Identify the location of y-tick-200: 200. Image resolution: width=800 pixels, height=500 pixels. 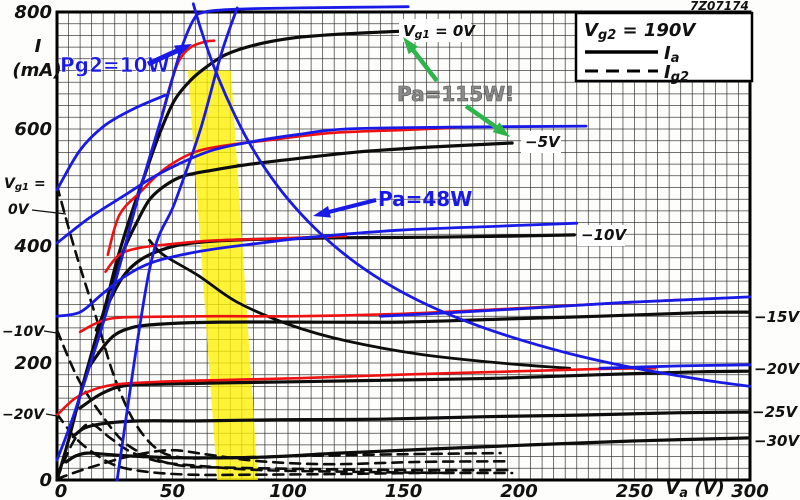
(33, 363).